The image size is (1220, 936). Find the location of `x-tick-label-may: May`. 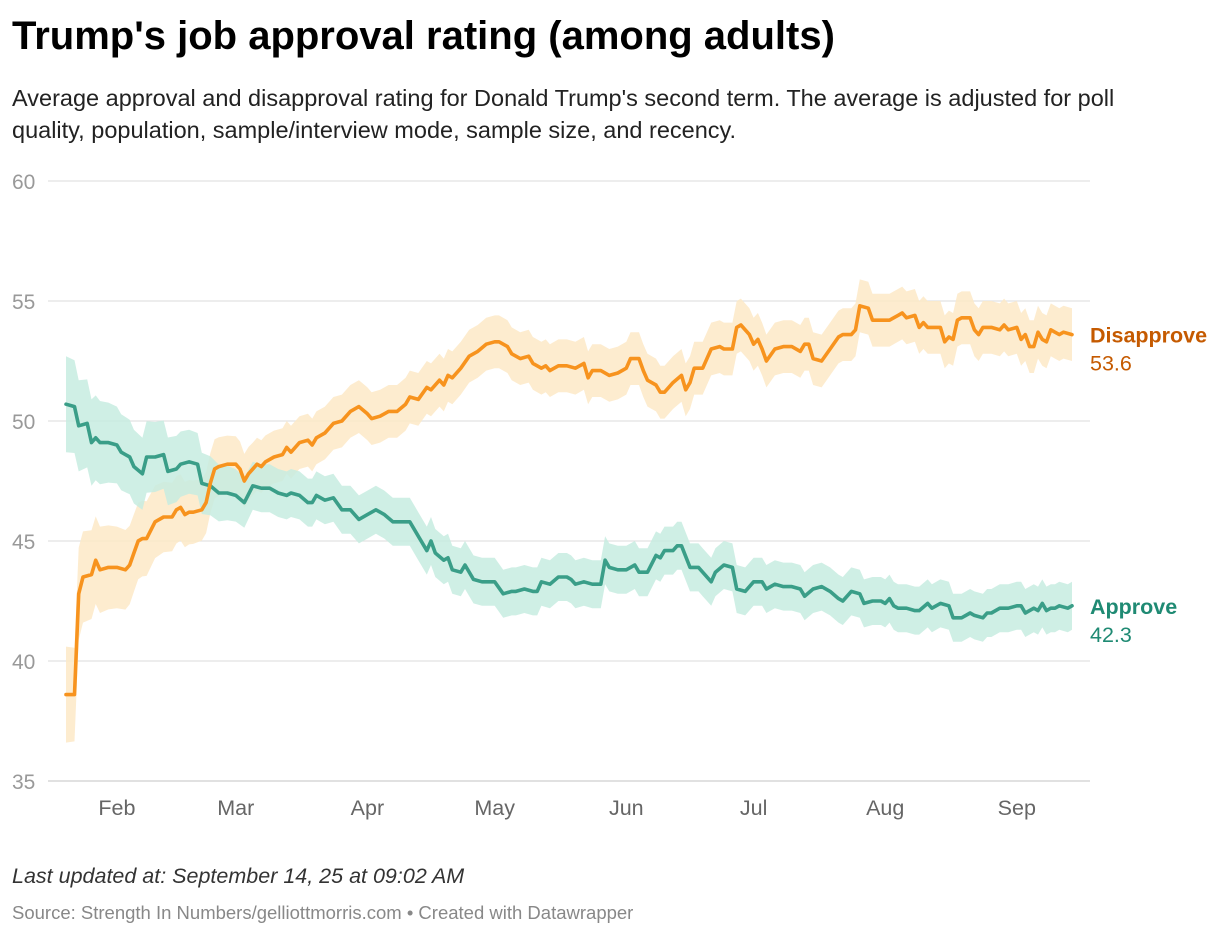

x-tick-label-may: May is located at coordinates (494, 808).